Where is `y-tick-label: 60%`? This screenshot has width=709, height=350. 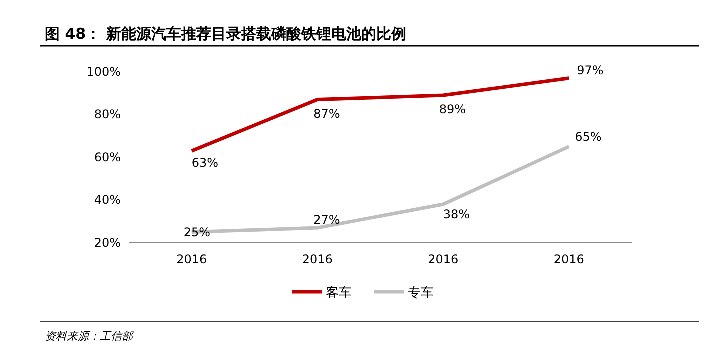
y-tick-label: 60% is located at coordinates (107, 157).